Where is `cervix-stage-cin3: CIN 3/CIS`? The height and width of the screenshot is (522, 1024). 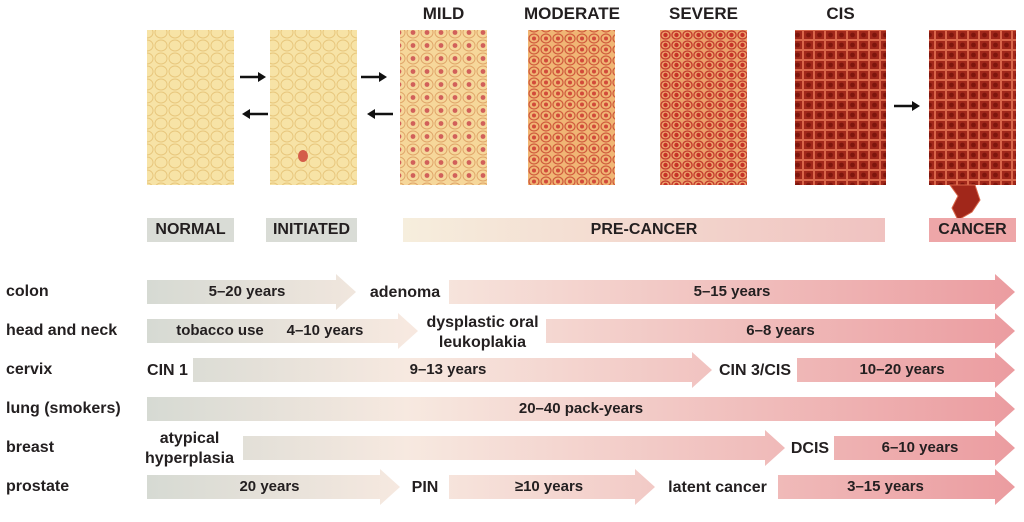 cervix-stage-cin3: CIN 3/CIS is located at coordinates (754, 370).